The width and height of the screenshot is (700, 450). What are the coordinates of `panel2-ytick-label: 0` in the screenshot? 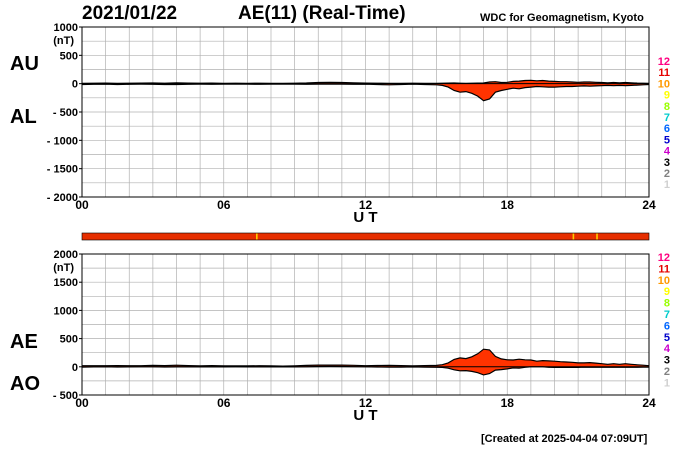 It's located at (75, 368).